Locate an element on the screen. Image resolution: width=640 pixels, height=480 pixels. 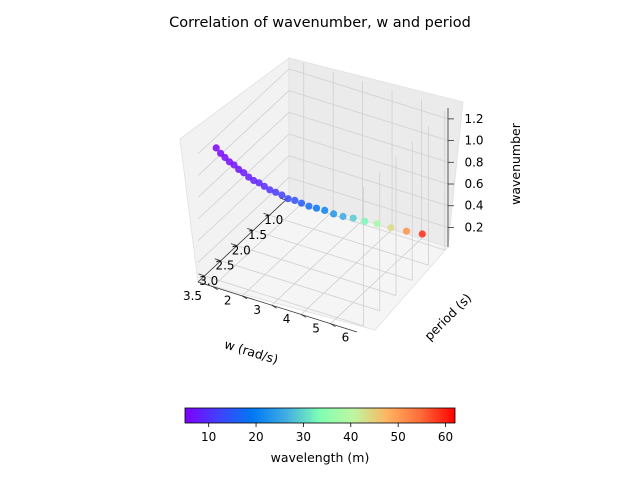
colorbar-tick-label: 40 is located at coordinates (350, 437).